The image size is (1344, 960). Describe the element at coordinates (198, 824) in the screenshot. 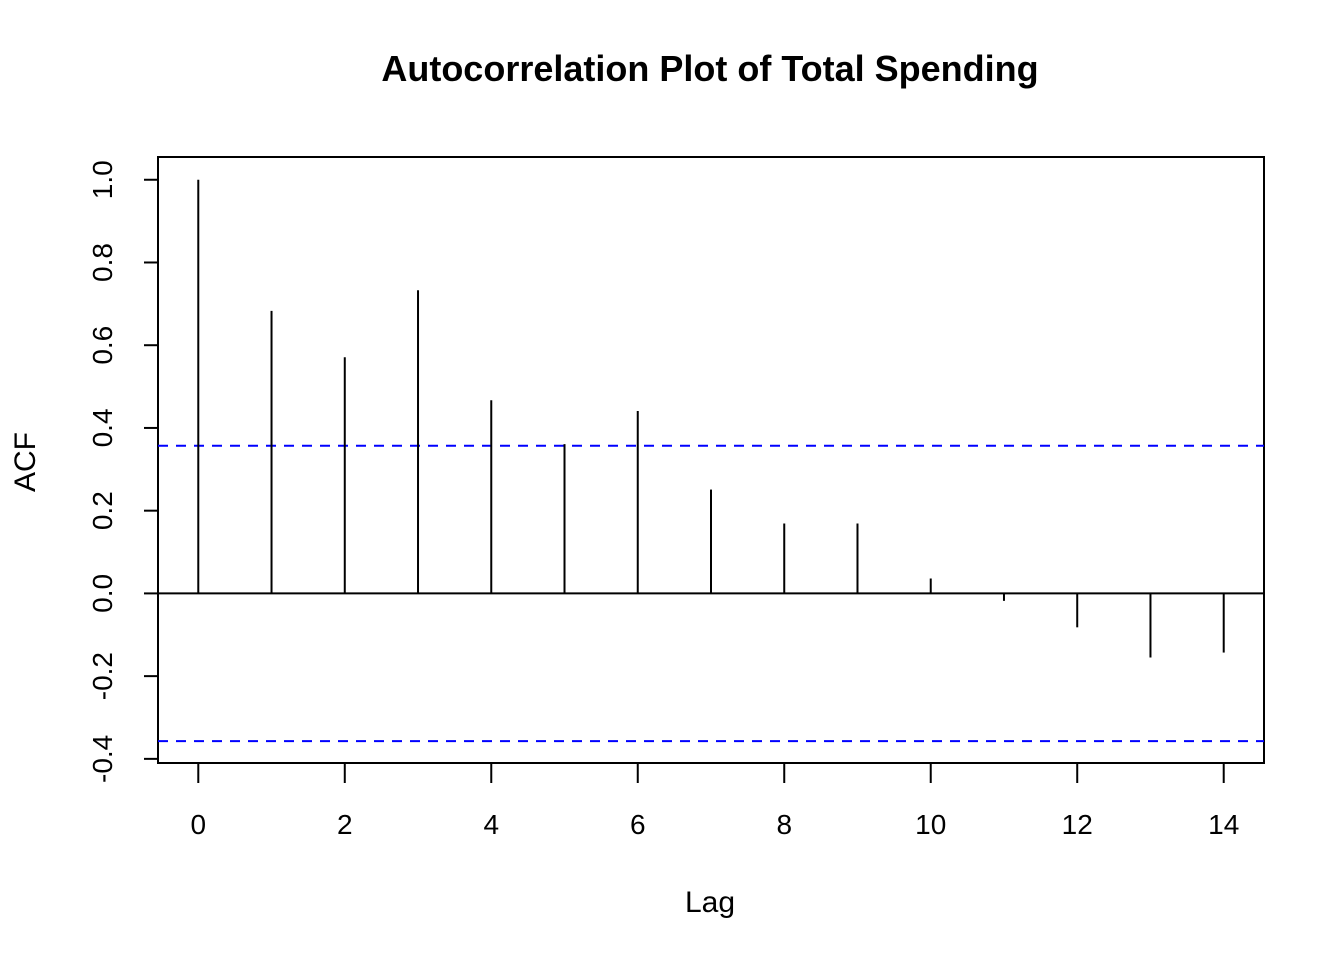

I see `x-tick-label: 0` at that location.